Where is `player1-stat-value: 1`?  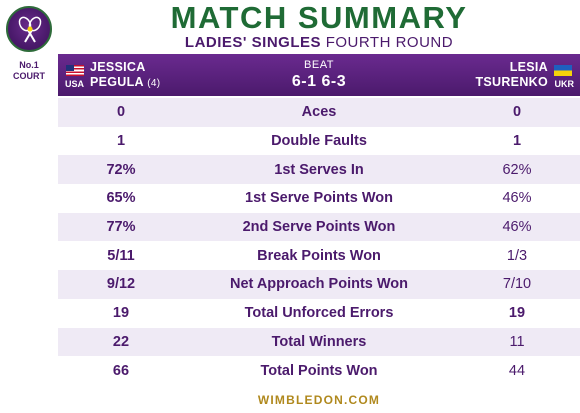
player1-stat-value: 1 is located at coordinates (121, 141).